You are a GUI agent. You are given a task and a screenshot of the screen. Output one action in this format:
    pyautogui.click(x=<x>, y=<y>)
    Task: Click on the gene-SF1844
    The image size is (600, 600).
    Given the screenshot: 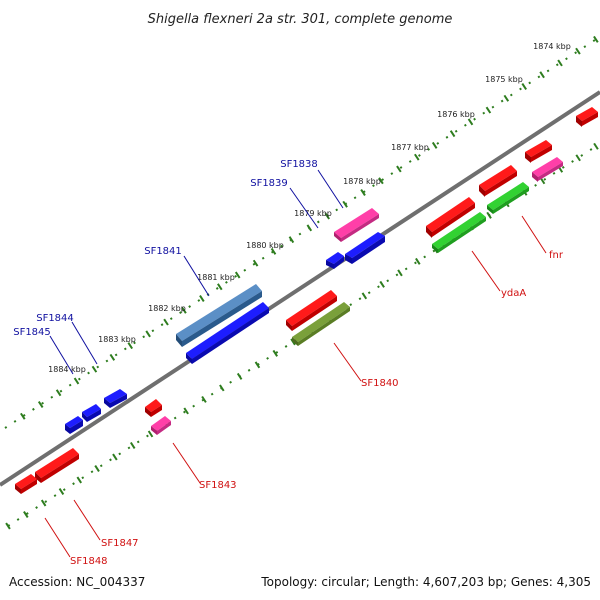 What is the action you would take?
    pyautogui.click(x=115, y=398)
    